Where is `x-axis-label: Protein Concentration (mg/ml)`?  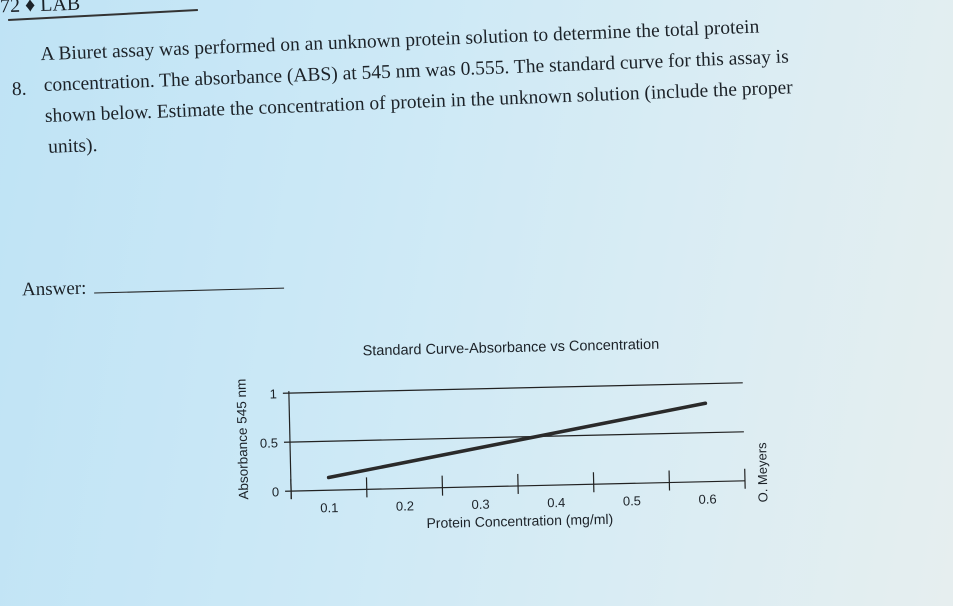 x-axis-label: Protein Concentration (mg/ml) is located at coordinates (519, 521).